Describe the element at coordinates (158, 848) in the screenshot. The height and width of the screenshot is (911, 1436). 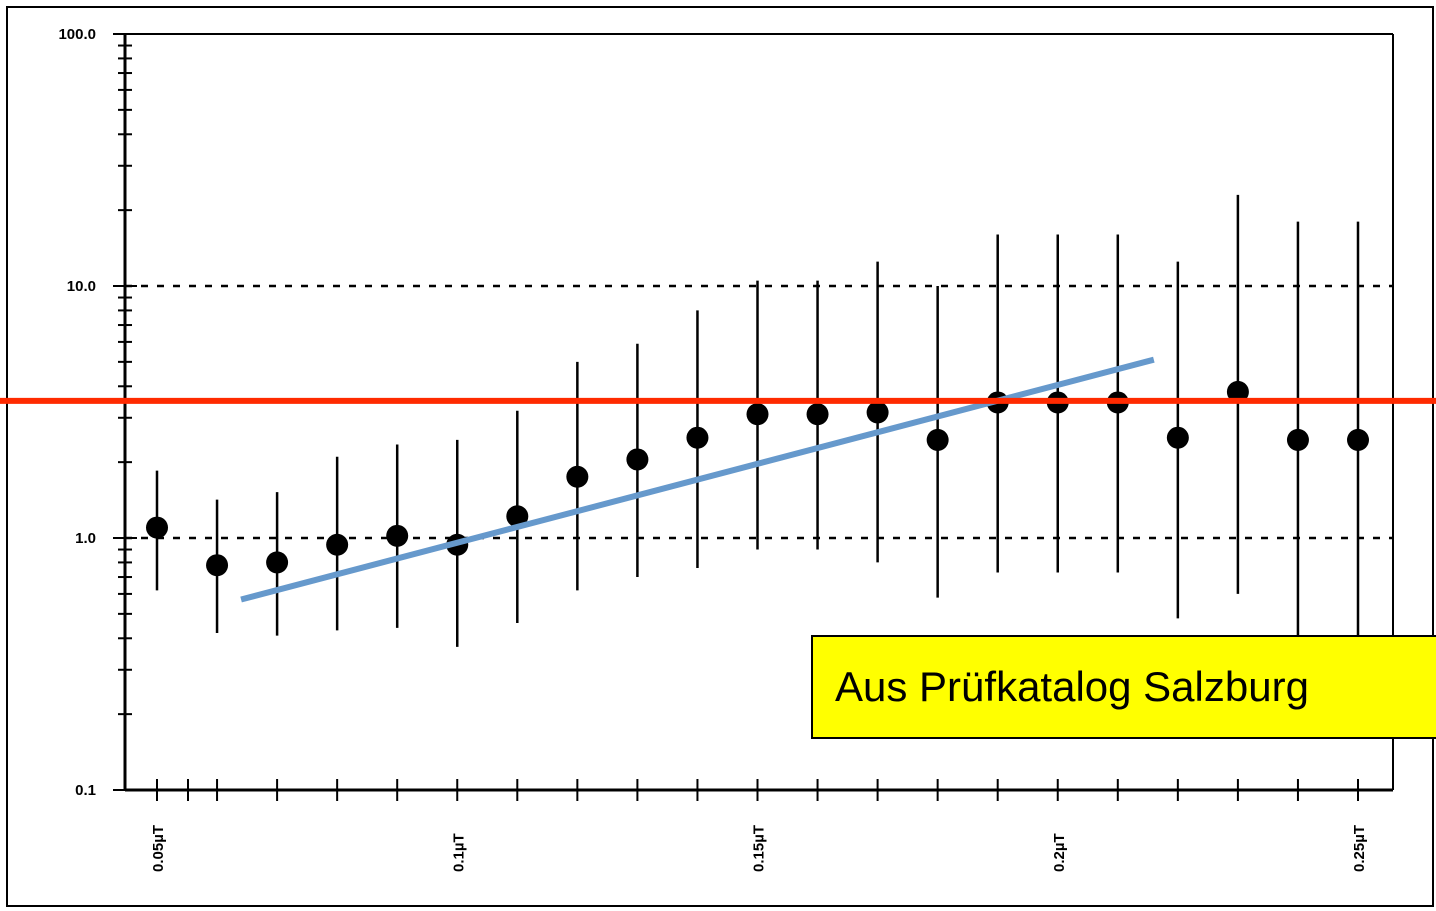
I see `x-tick-label: 0.05µT` at that location.